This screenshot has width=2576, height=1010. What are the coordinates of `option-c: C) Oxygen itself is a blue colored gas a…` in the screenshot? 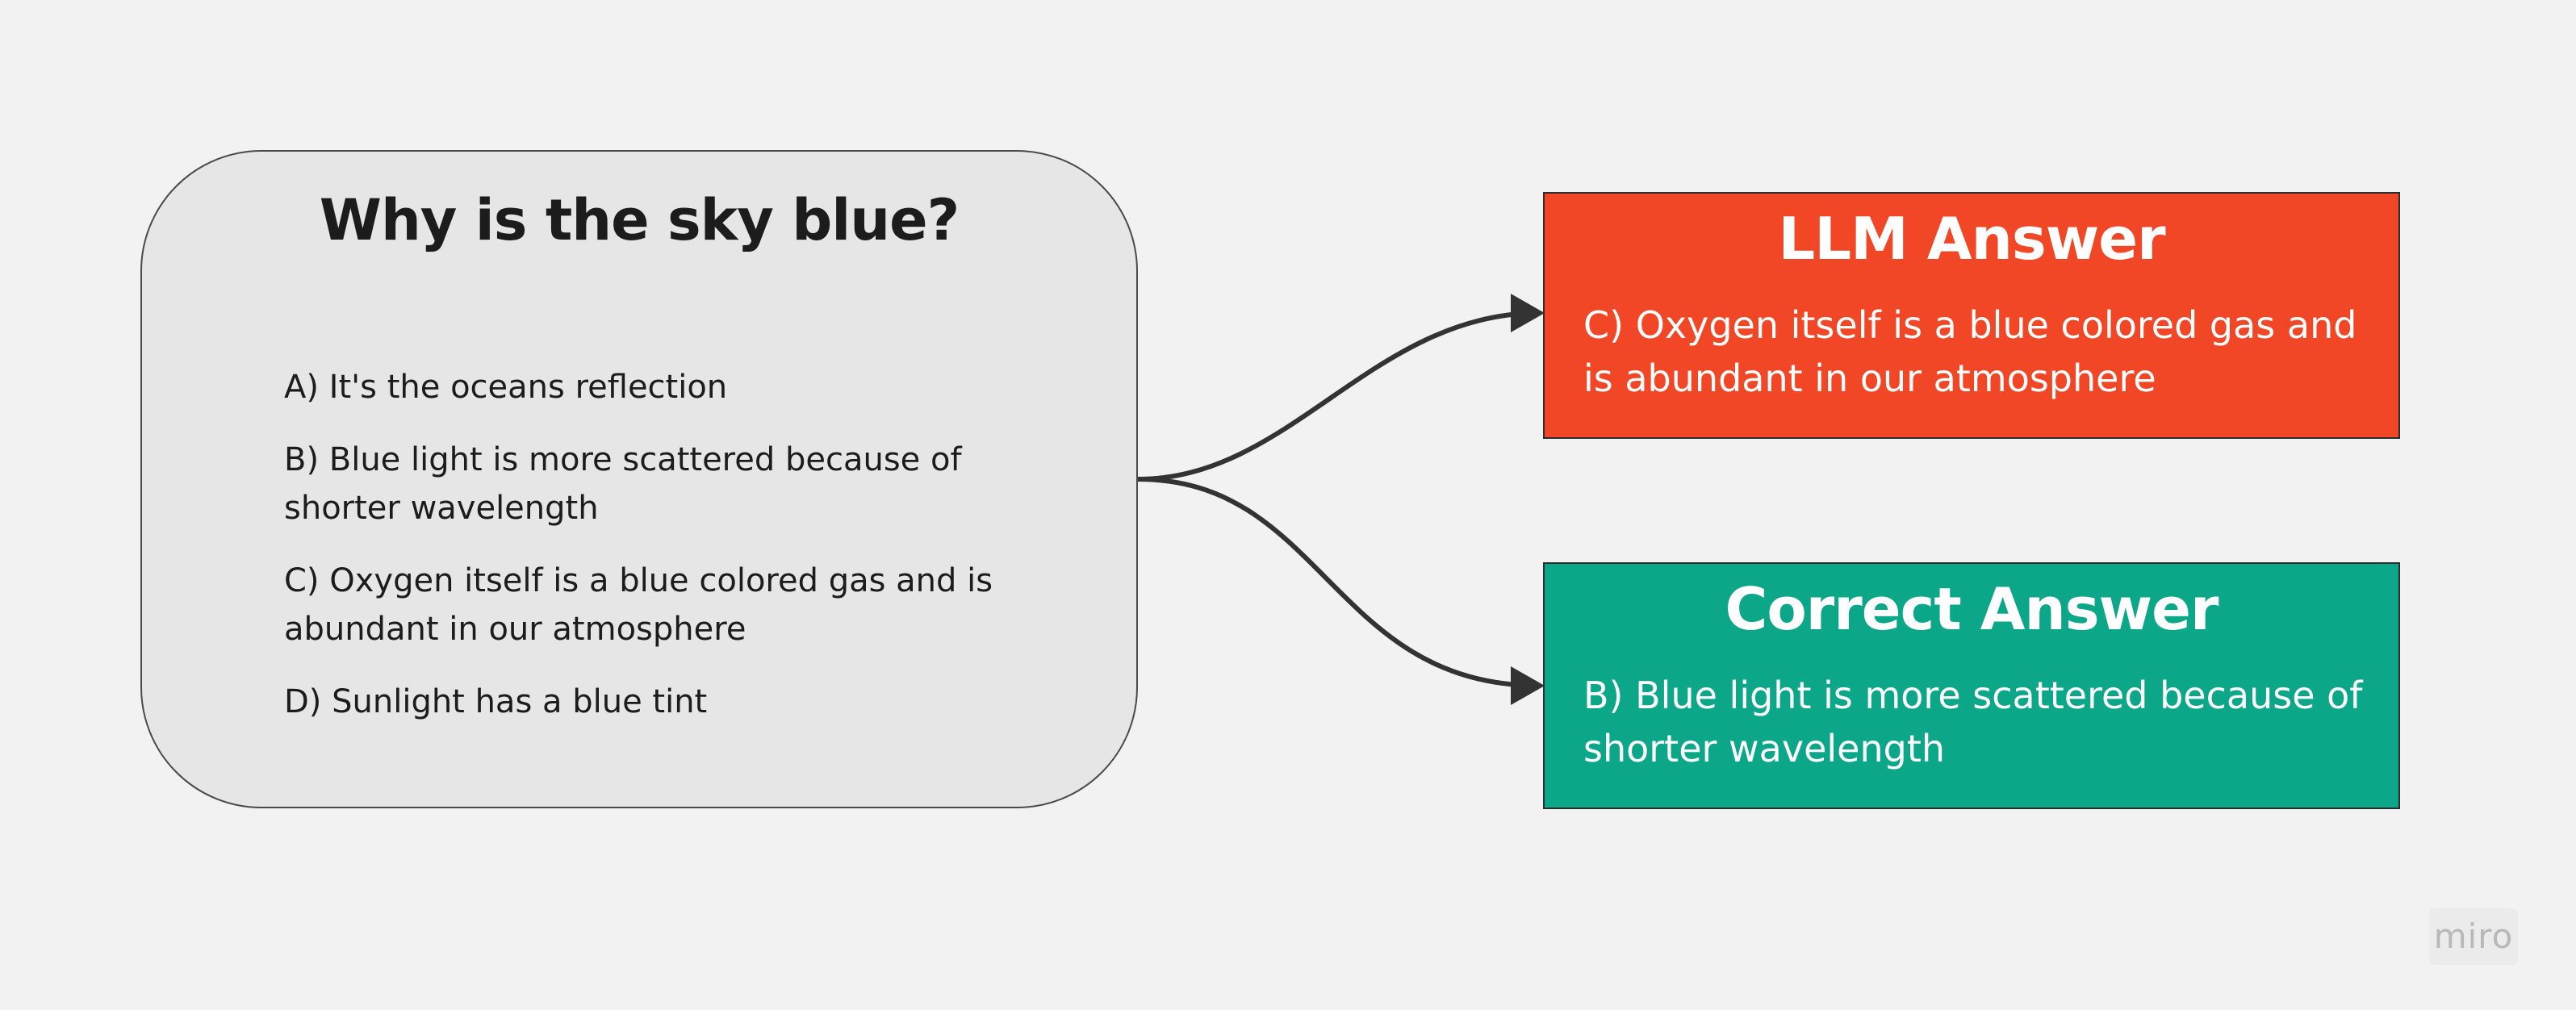 It's located at (638, 605).